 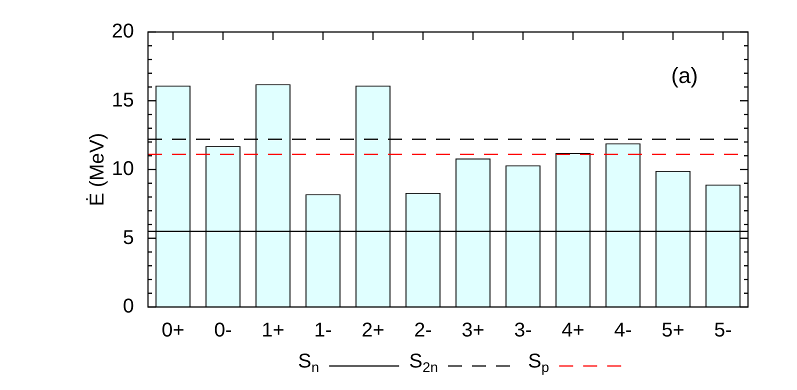 What do you see at coordinates (273, 331) in the screenshot?
I see `x-tick-label: 1+` at bounding box center [273, 331].